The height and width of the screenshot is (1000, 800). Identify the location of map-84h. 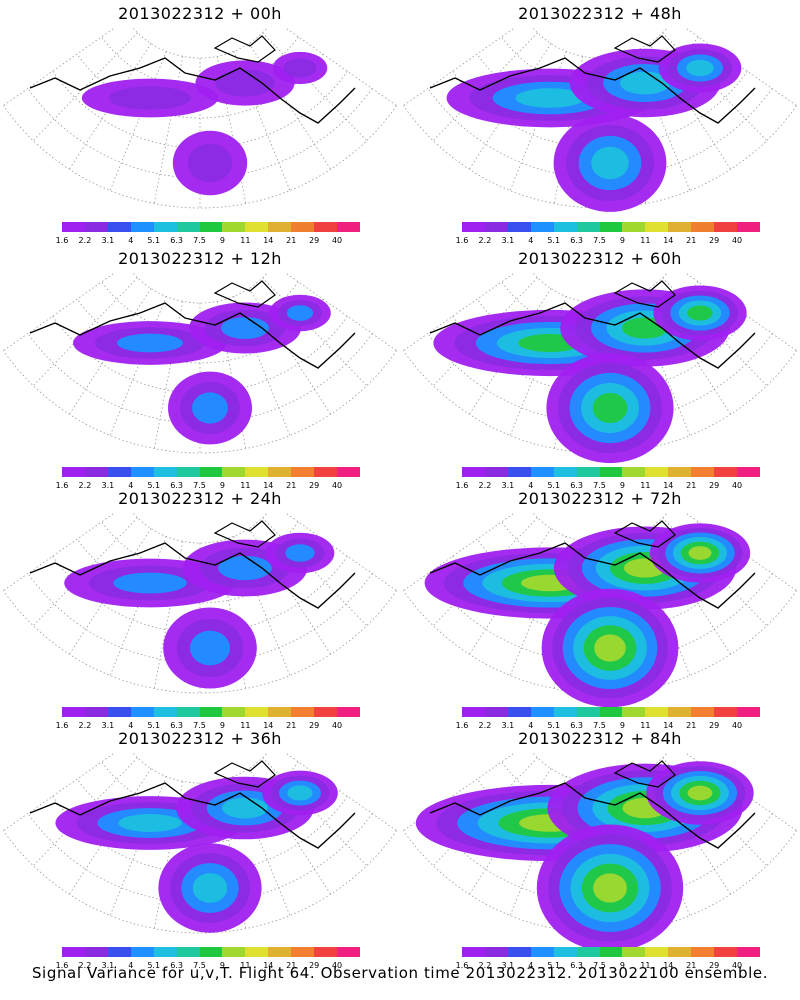
(600, 850).